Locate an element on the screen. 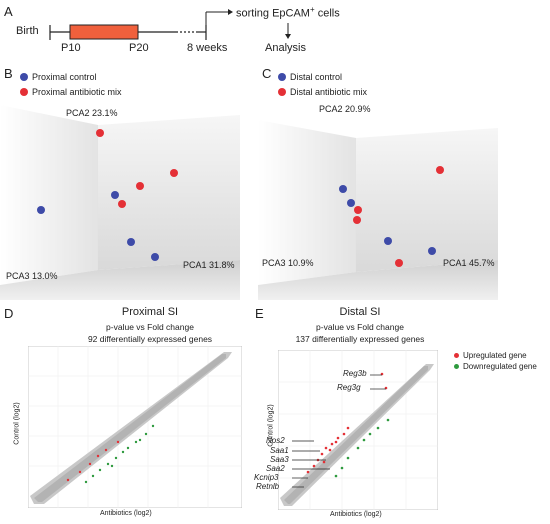  gene-label-retnlb: Retnlb is located at coordinates (268, 486).